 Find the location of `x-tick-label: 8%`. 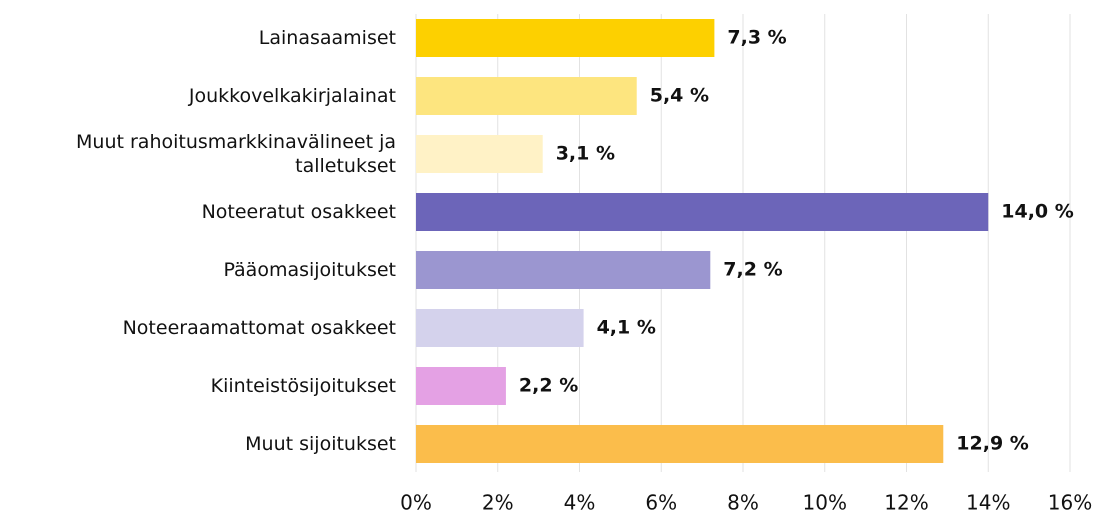

x-tick-label: 8% is located at coordinates (743, 503).